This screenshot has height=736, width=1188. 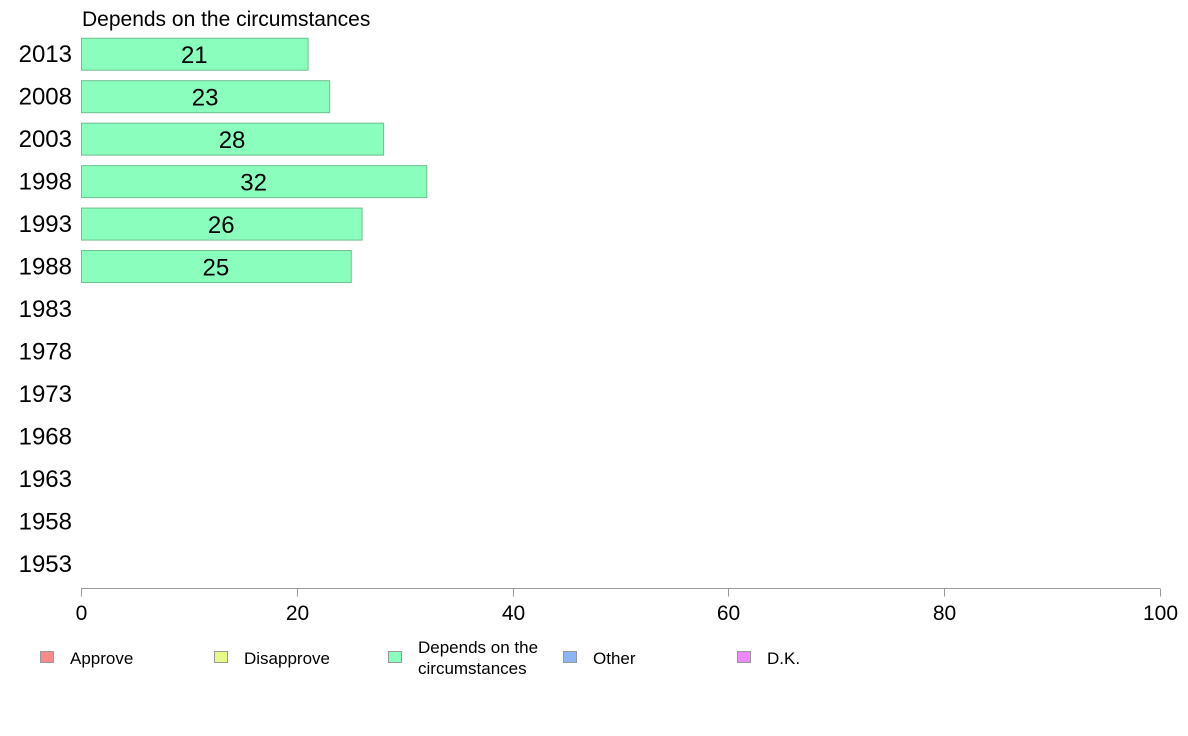 I want to click on bar-value-label-2008: 23, so click(x=205, y=98).